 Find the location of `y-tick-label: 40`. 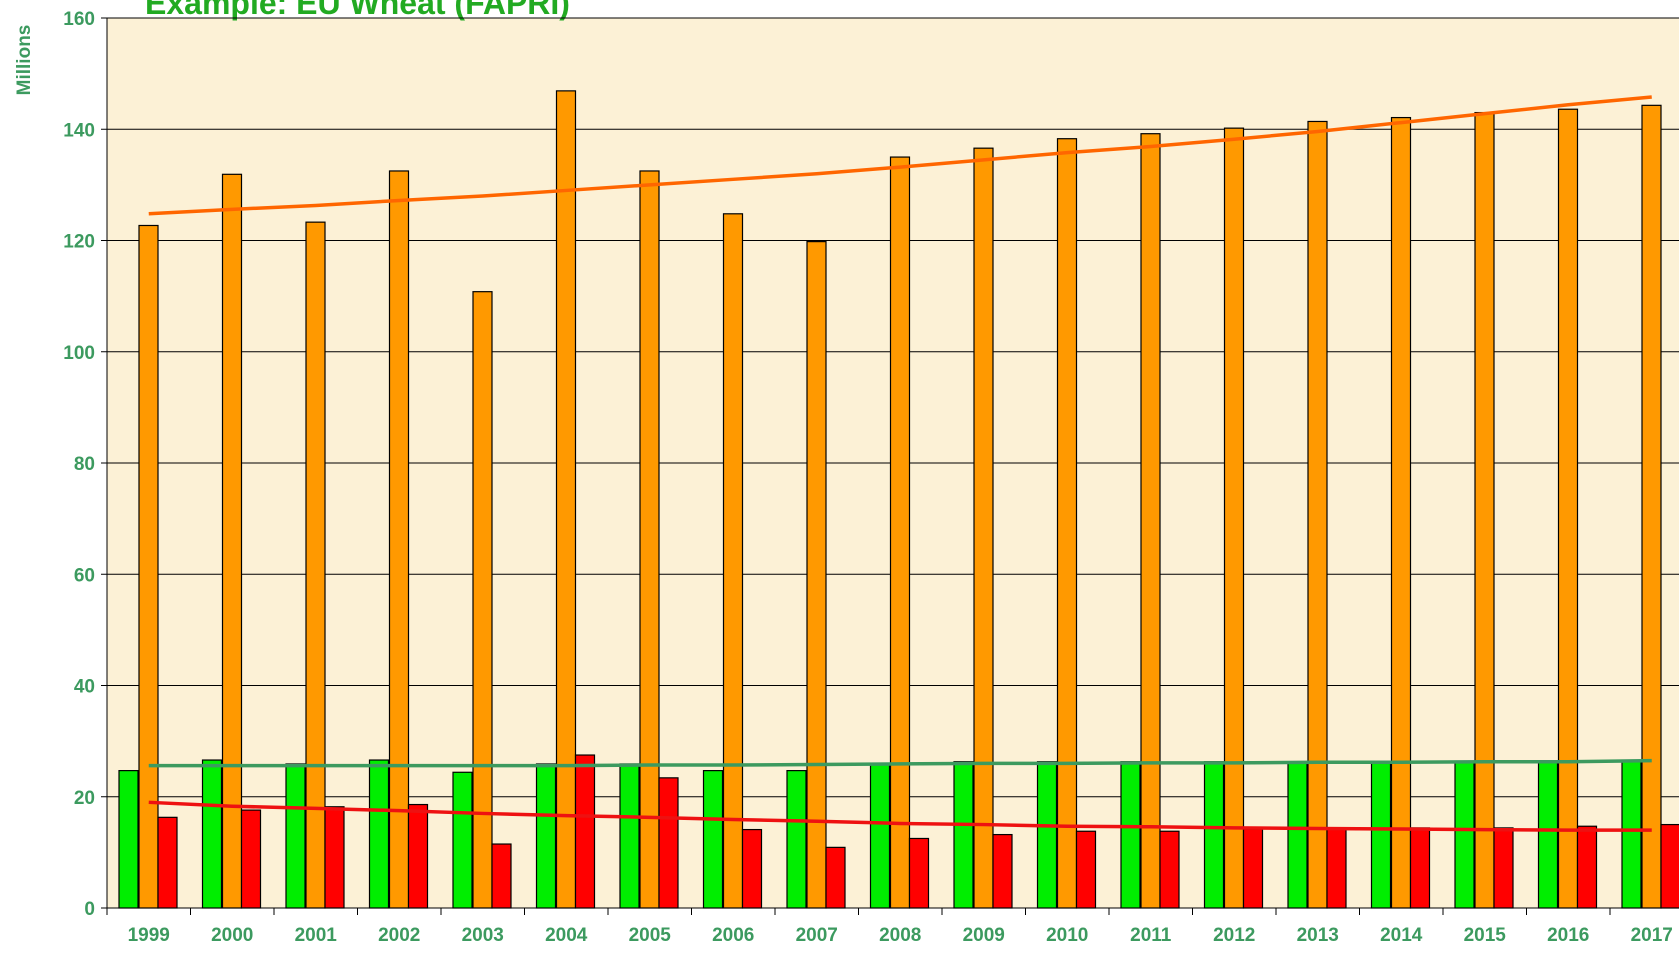

y-tick-label: 40 is located at coordinates (84, 687).